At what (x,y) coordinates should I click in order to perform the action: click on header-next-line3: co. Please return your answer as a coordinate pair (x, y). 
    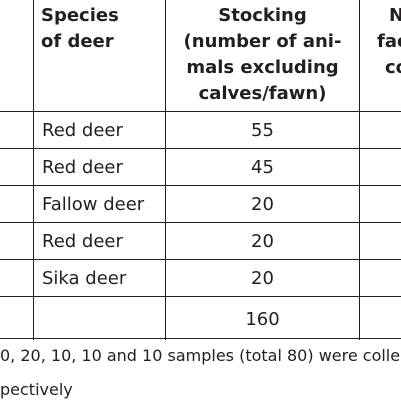
    Looking at the image, I should click on (393, 67).